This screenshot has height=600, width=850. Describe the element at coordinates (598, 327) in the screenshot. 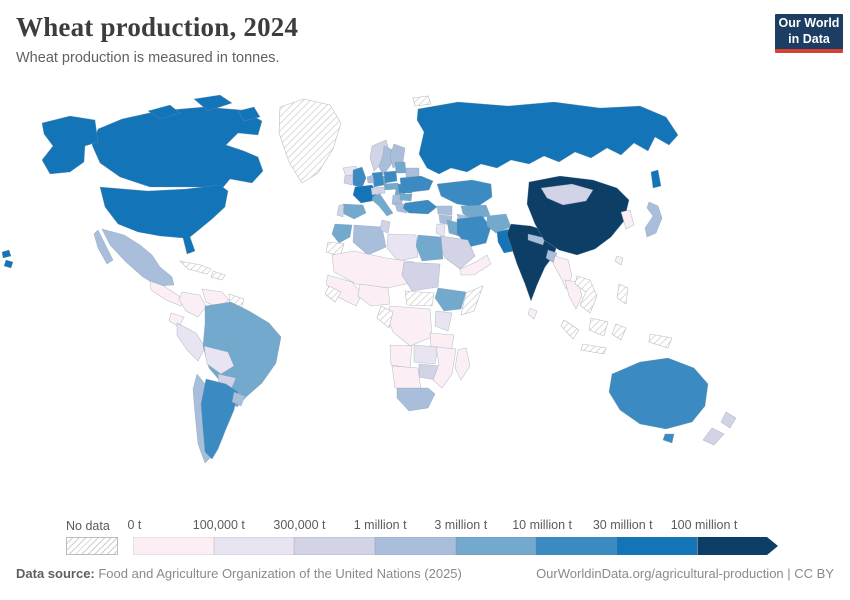

I see `country-indonesia-borneo` at that location.